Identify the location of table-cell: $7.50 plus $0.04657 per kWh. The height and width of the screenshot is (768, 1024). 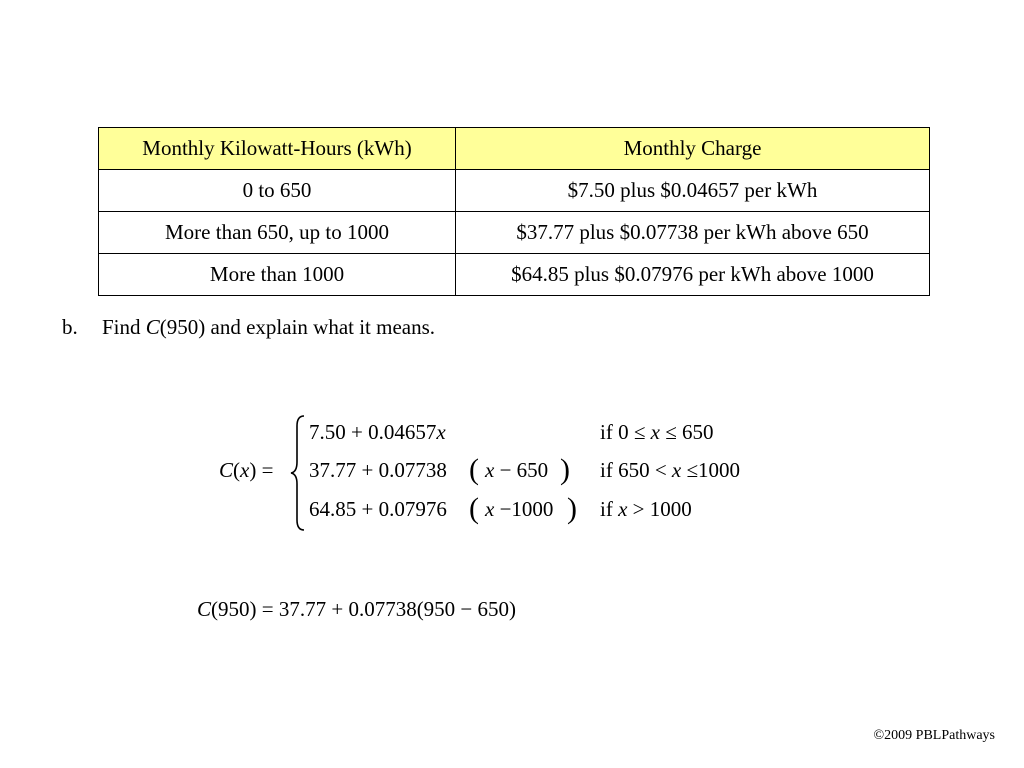
(692, 190).